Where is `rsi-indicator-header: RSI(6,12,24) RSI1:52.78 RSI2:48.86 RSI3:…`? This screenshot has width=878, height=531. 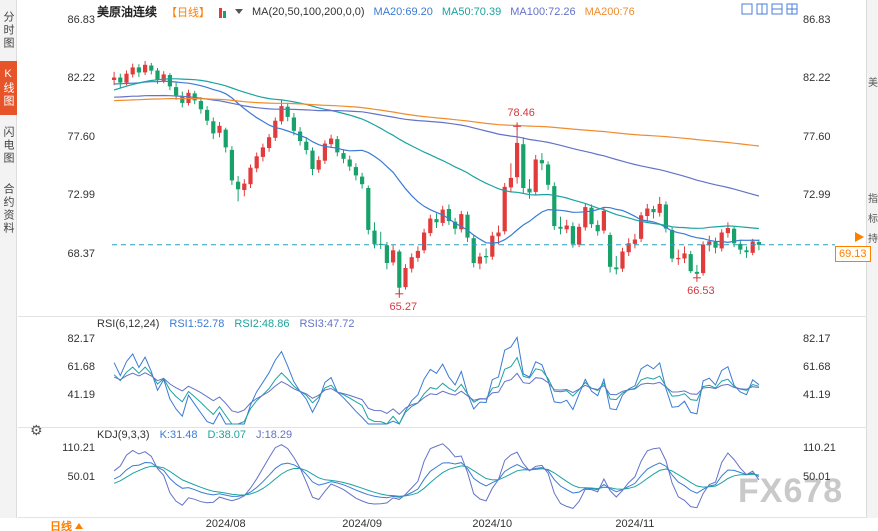 rsi-indicator-header: RSI(6,12,24) RSI1:52.78 RSI2:48.86 RSI3:… is located at coordinates (226, 324).